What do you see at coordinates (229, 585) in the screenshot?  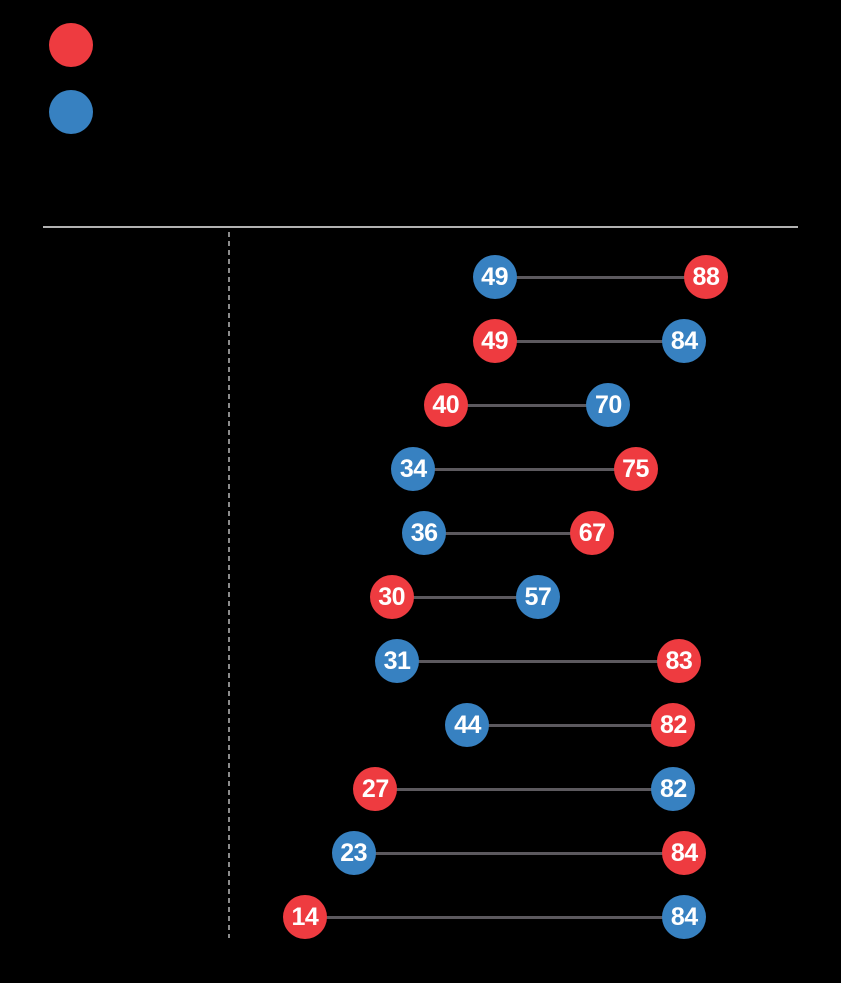 I see `zero-baseline-dashed` at bounding box center [229, 585].